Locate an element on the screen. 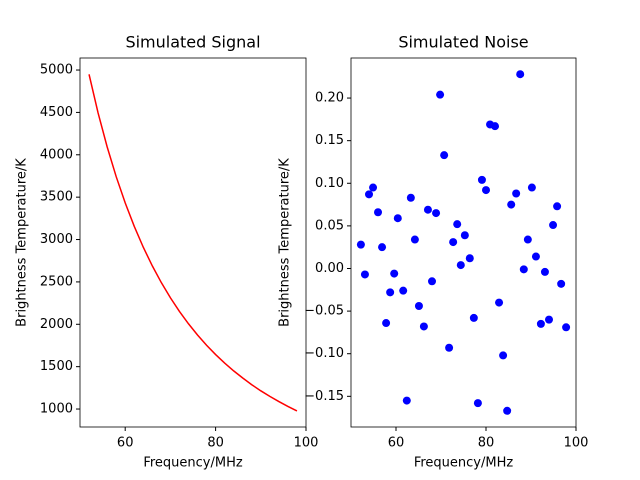  y-tick-label: 0.00 is located at coordinates (329, 268).